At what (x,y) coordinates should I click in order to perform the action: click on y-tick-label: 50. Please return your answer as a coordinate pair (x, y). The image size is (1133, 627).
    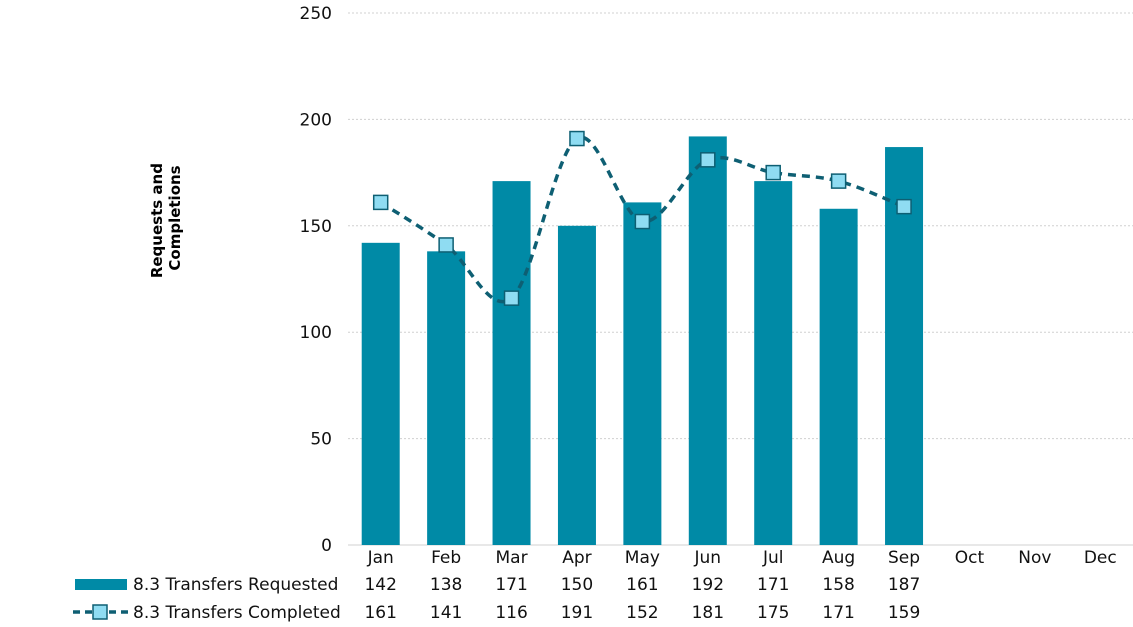
    Looking at the image, I should click on (321, 440).